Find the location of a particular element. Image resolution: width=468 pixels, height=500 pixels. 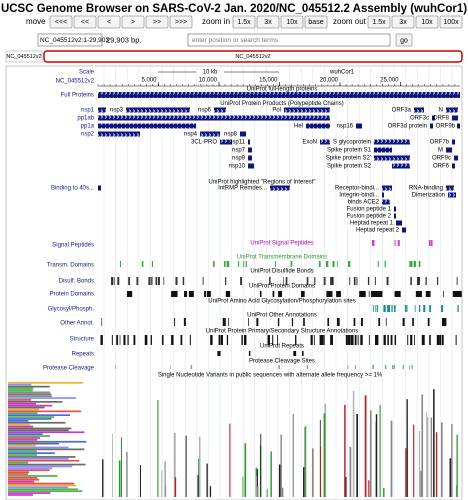

nav-button-label: >> is located at coordinates (157, 22).